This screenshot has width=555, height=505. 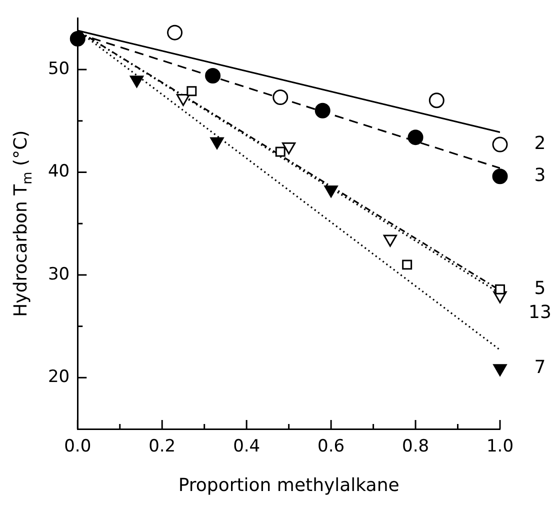 I want to click on x-axis-title: Proportion methylalkane, so click(x=289, y=485).